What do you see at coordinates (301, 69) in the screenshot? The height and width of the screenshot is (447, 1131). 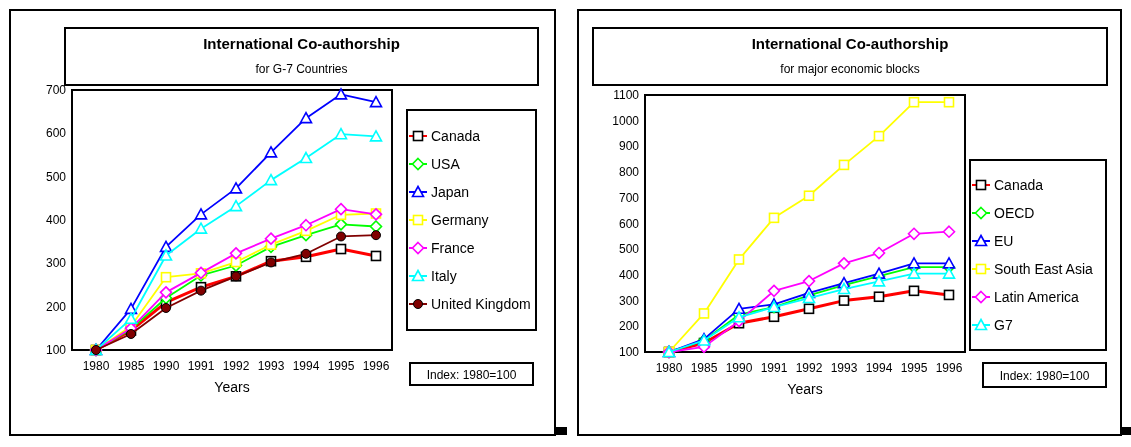 I see `chart-subtitle: for G-7 Countries` at bounding box center [301, 69].